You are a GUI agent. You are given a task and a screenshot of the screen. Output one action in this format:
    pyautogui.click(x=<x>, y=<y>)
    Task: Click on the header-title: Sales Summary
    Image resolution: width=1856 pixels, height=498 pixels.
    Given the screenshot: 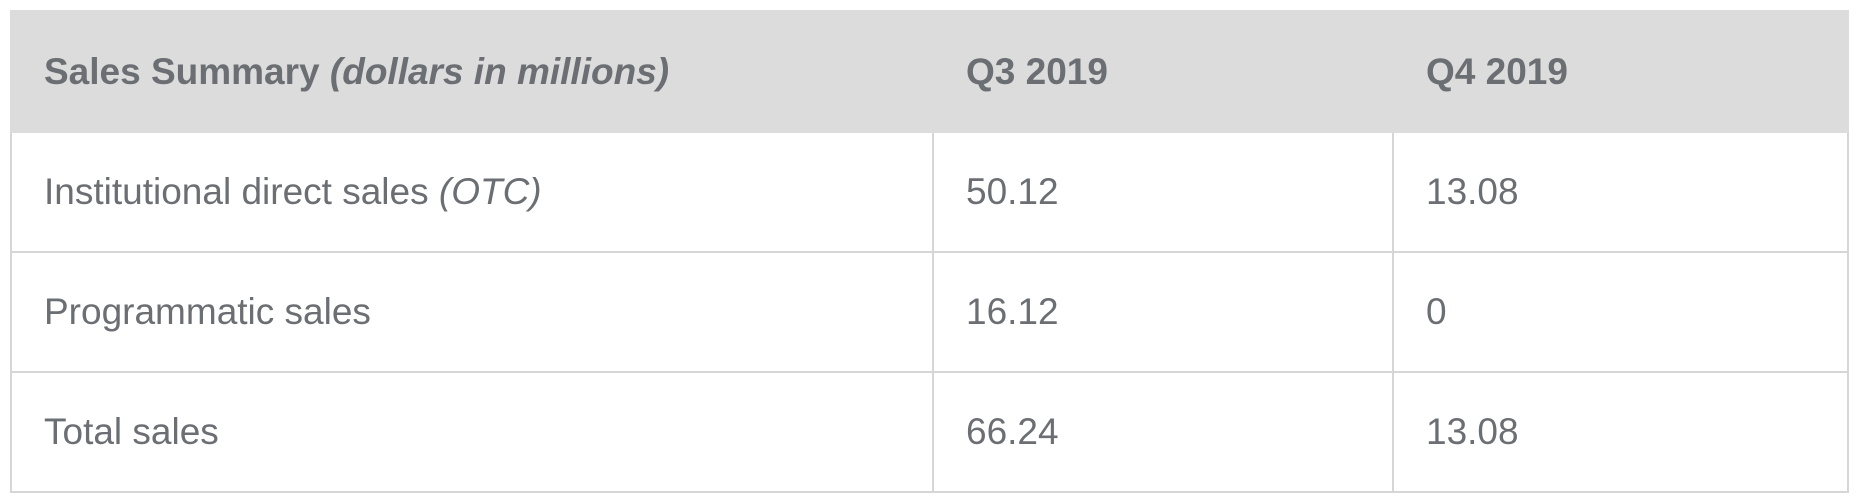 What is the action you would take?
    pyautogui.click(x=182, y=71)
    